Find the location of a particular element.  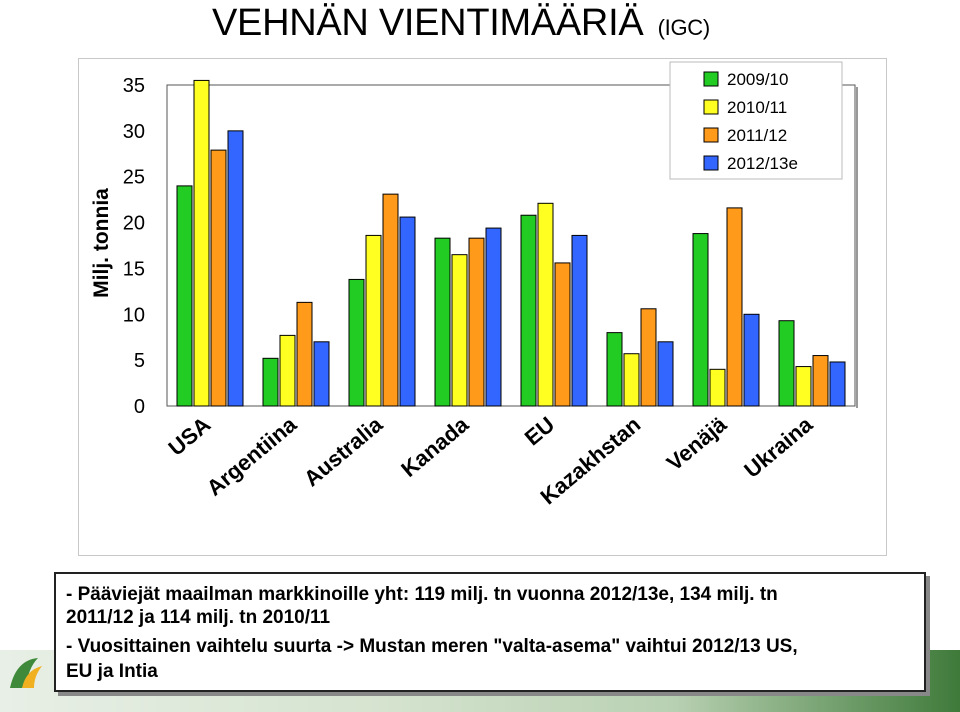

y-tick-label: 15 is located at coordinates (134, 269).